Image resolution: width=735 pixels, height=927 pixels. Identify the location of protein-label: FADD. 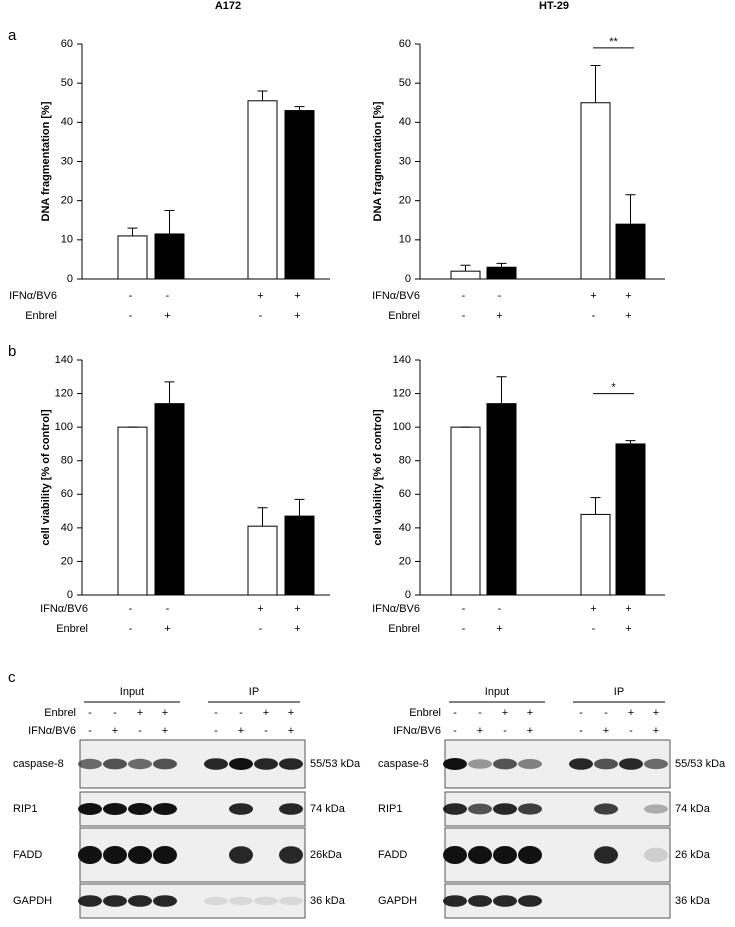
(27, 855).